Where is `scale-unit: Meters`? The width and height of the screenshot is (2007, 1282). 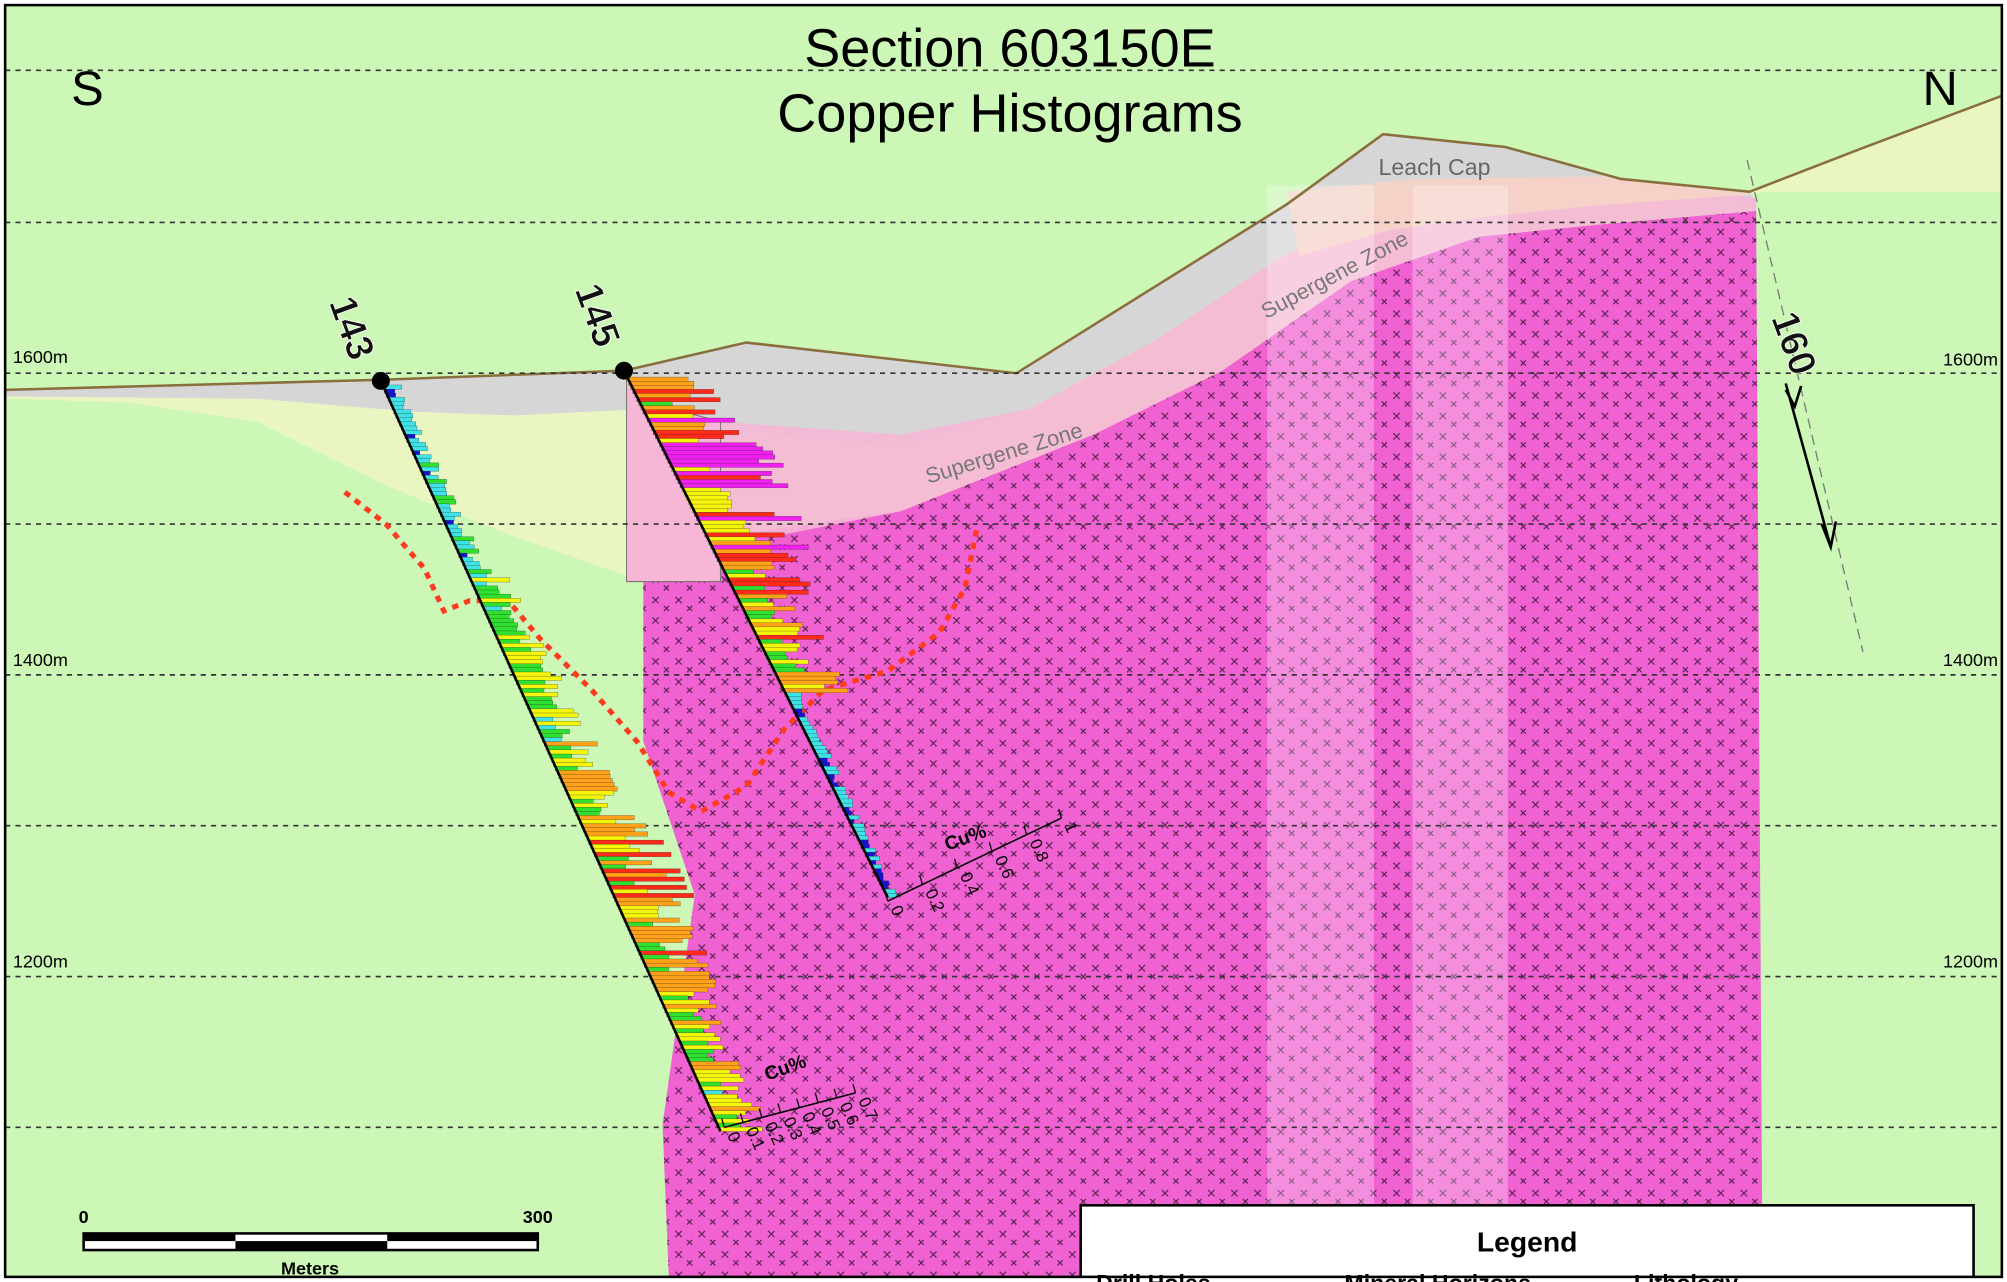
scale-unit: Meters is located at coordinates (310, 1268).